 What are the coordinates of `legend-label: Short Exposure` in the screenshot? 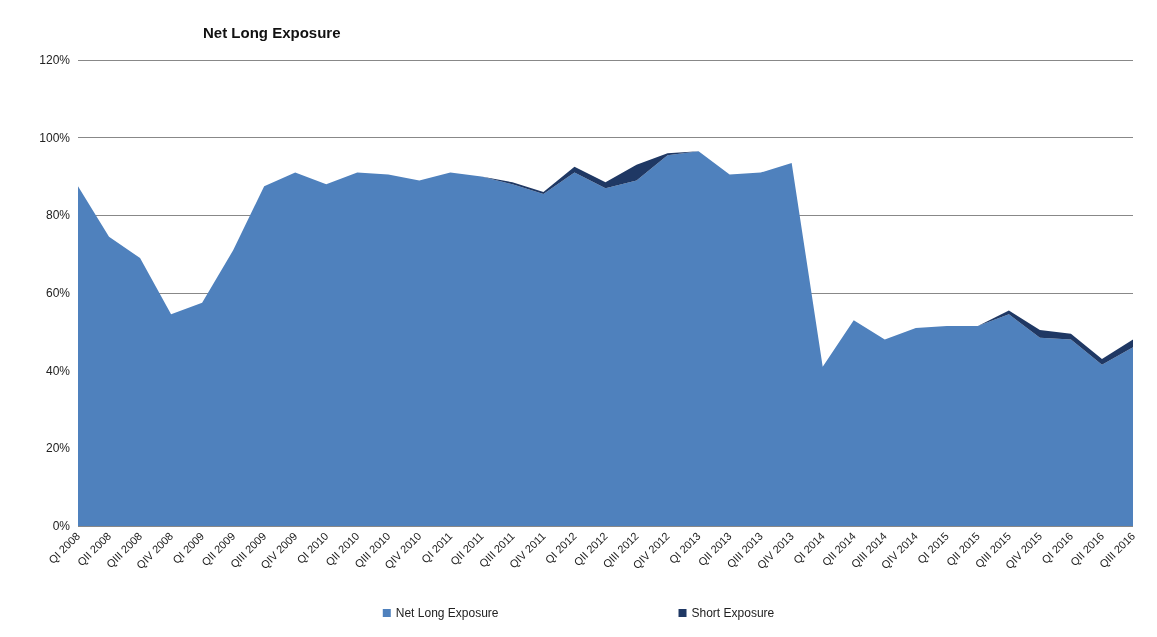 It's located at (733, 613).